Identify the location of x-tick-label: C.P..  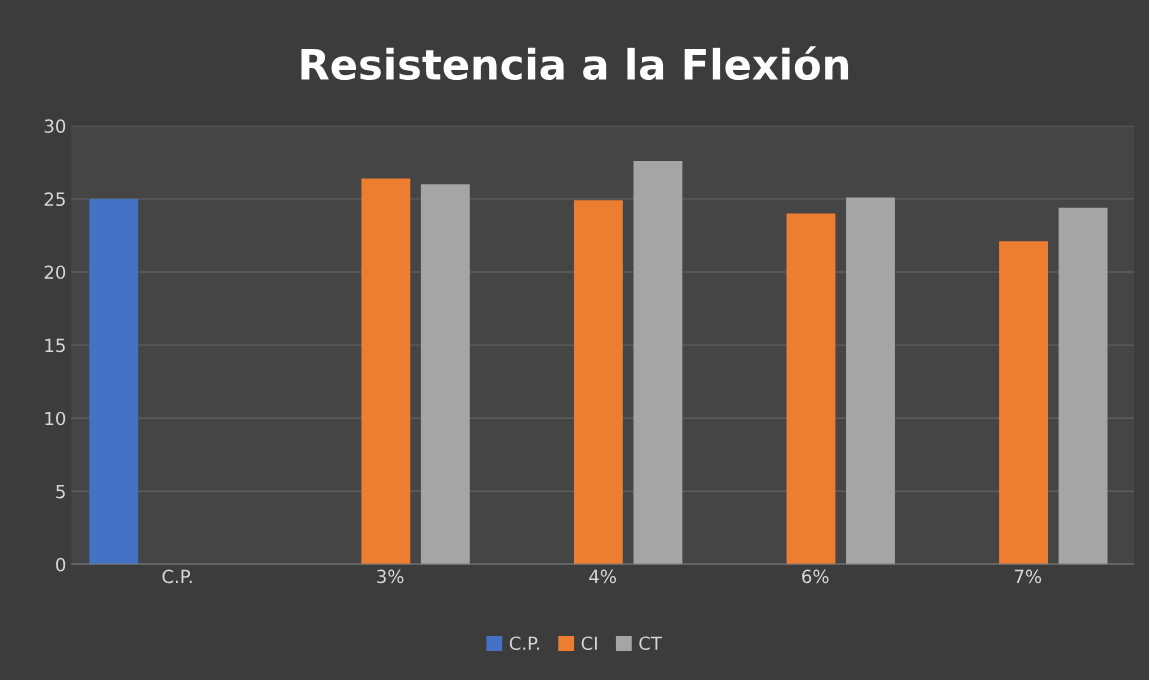
(177, 576).